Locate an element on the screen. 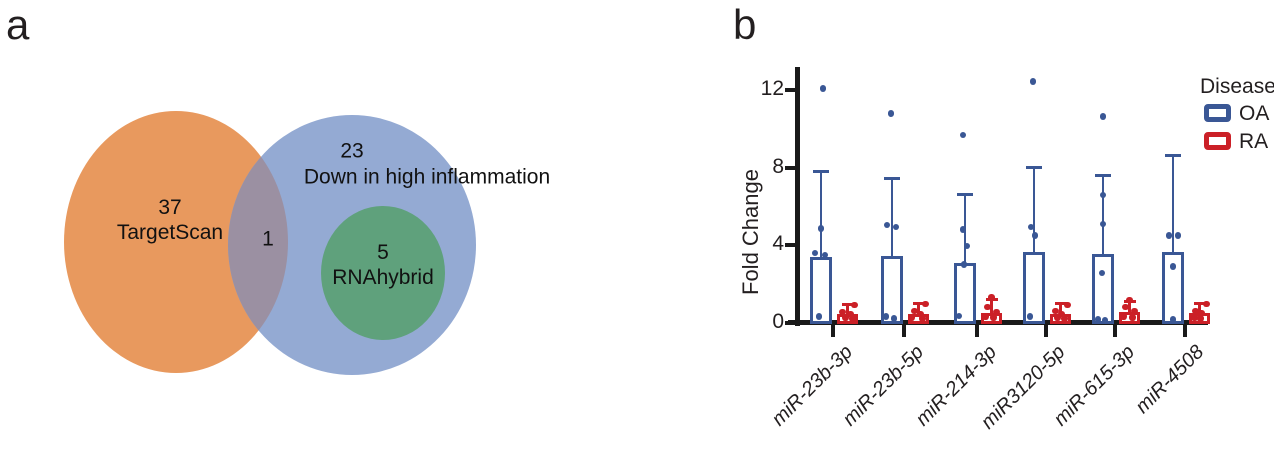  venn-overlap-count: 1 is located at coordinates (268, 239).